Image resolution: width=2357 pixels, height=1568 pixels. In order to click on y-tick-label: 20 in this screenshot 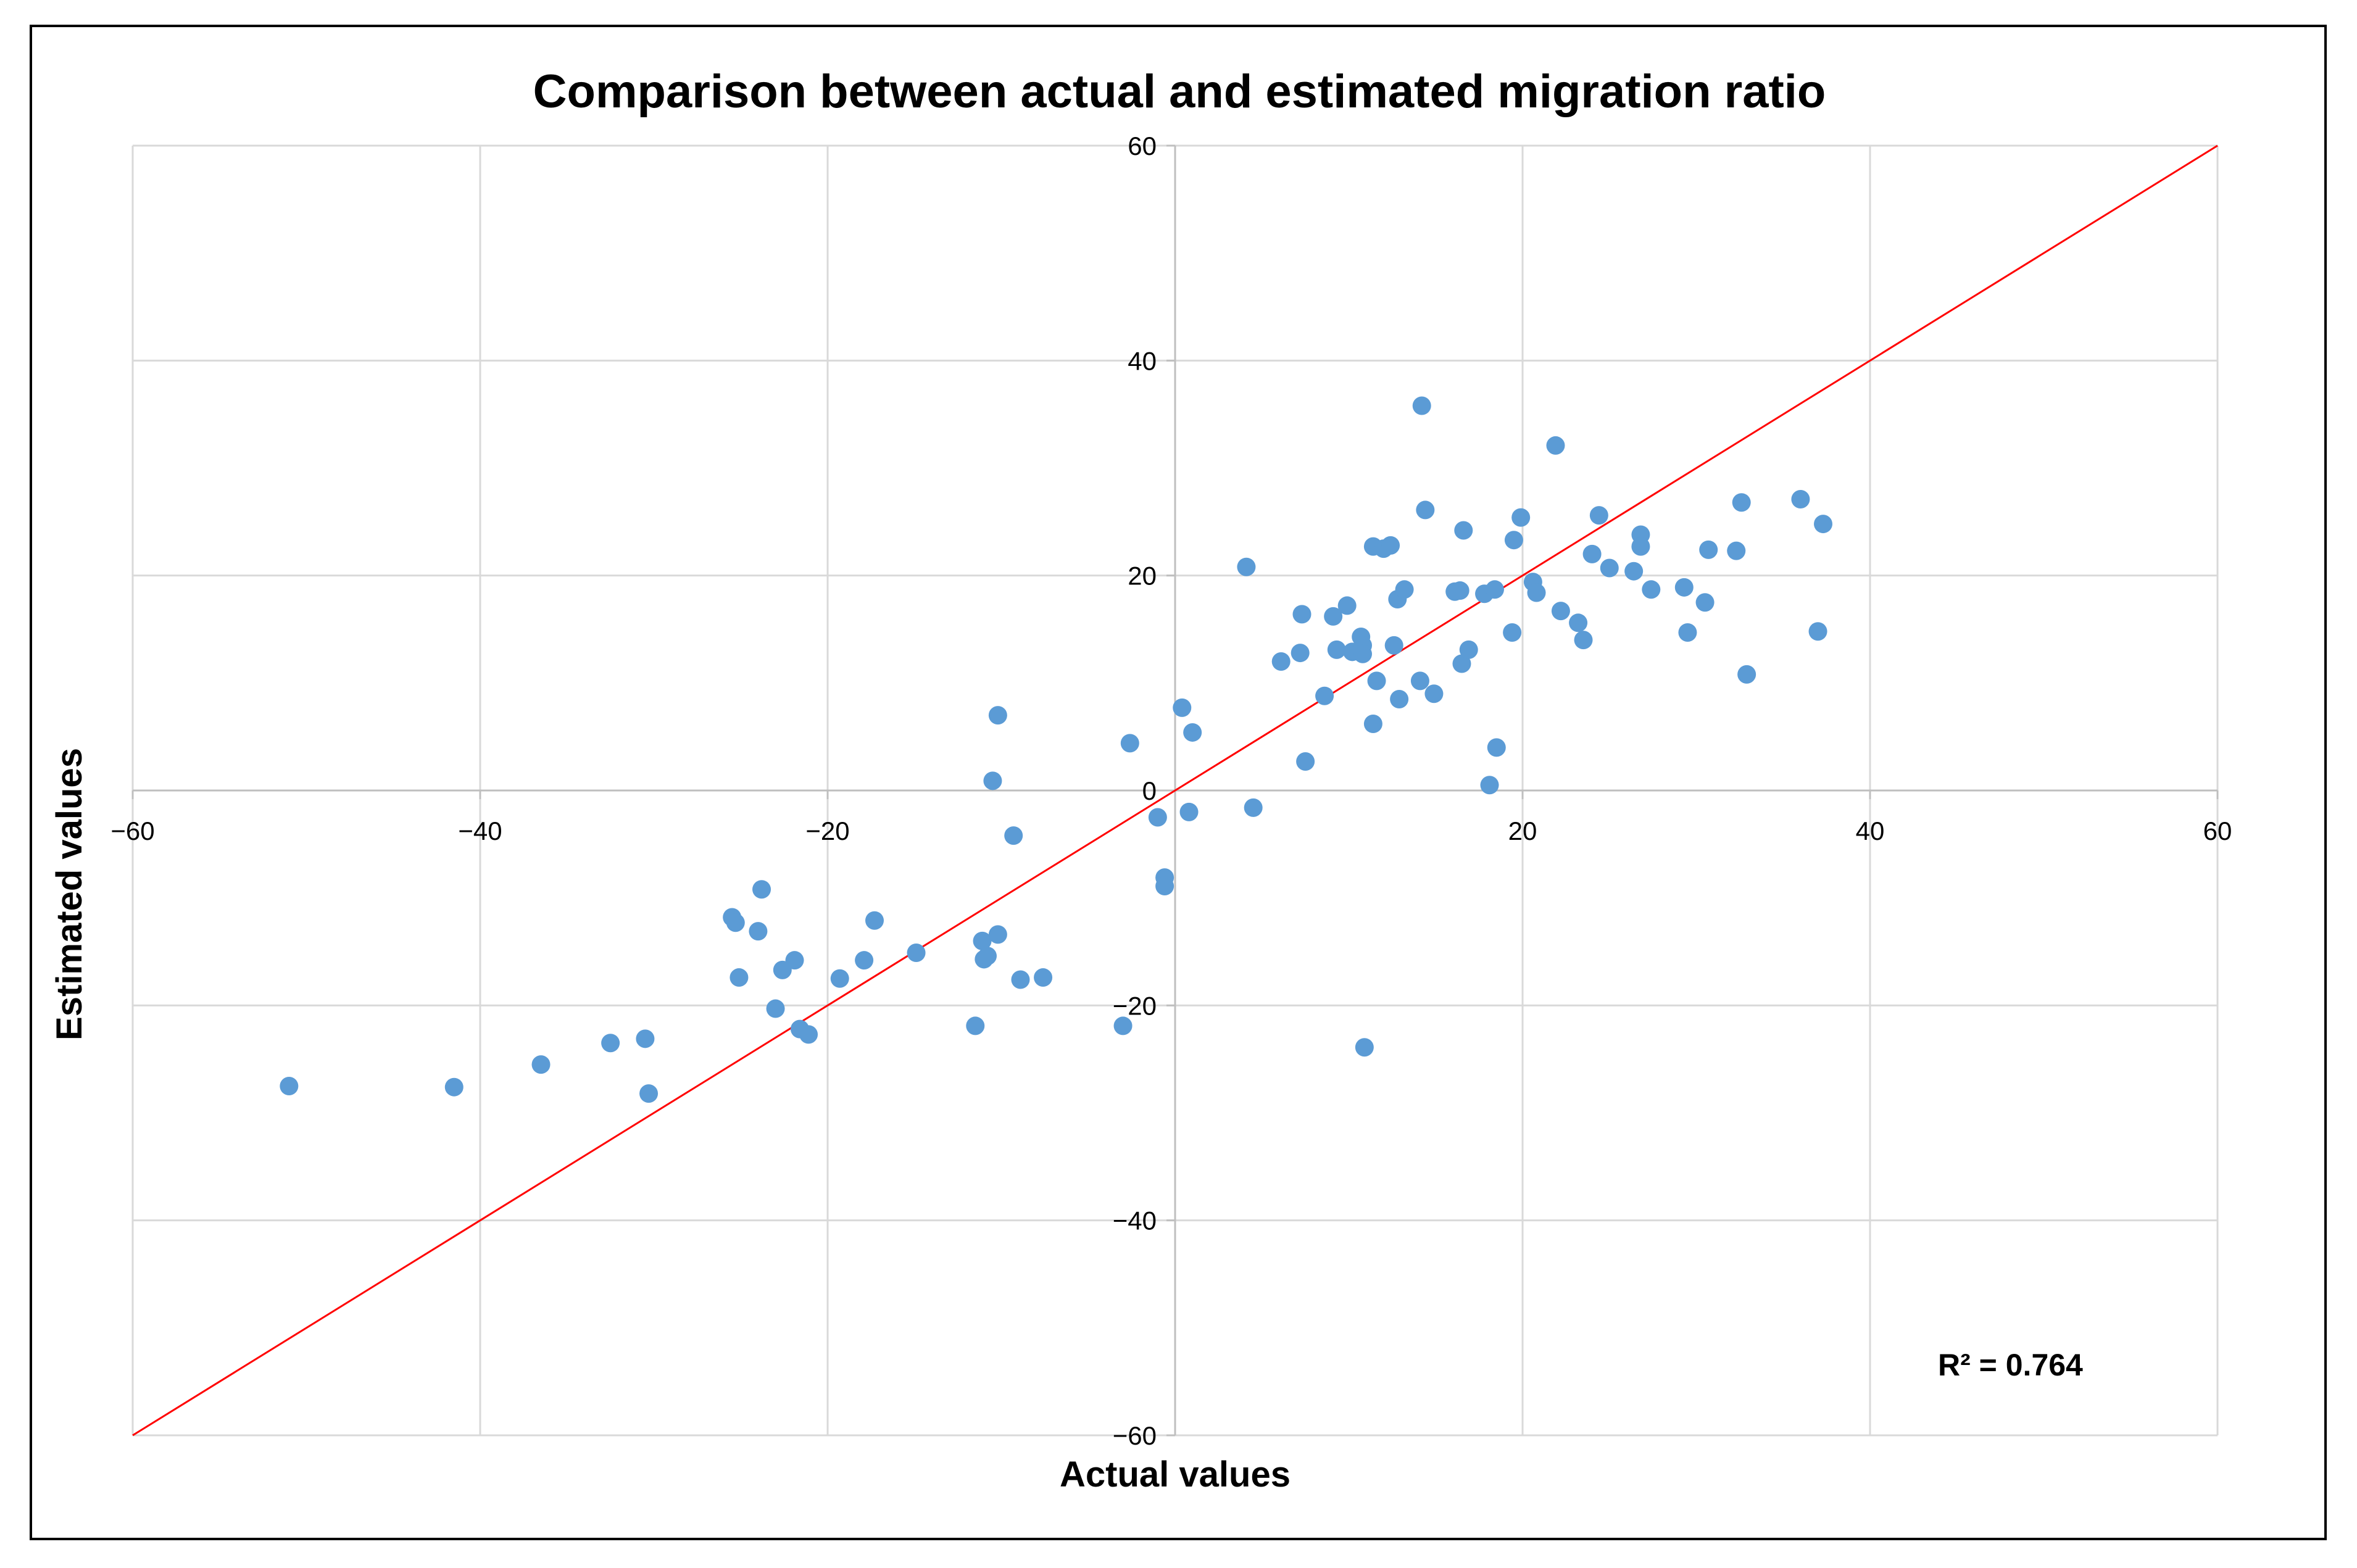, I will do `click(1142, 576)`.